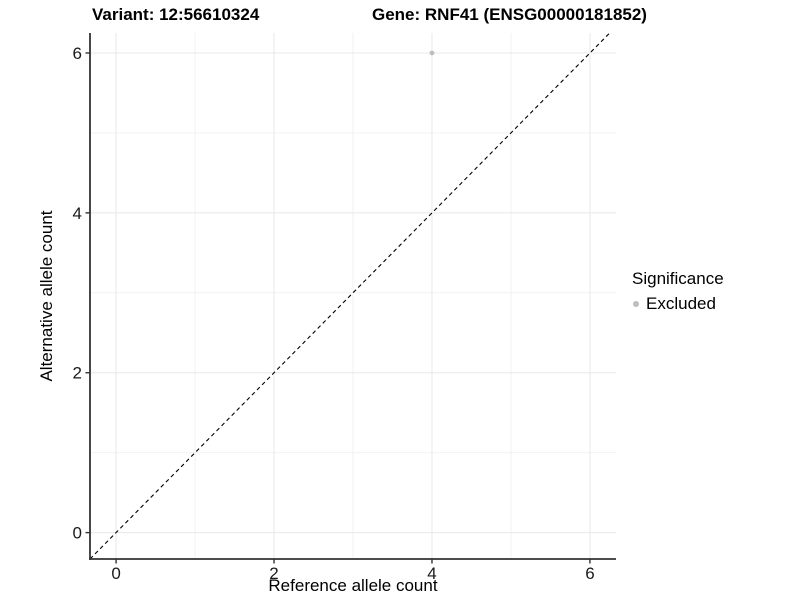 This screenshot has width=800, height=600. Describe the element at coordinates (273, 573) in the screenshot. I see `x-tick-label: 2` at that location.